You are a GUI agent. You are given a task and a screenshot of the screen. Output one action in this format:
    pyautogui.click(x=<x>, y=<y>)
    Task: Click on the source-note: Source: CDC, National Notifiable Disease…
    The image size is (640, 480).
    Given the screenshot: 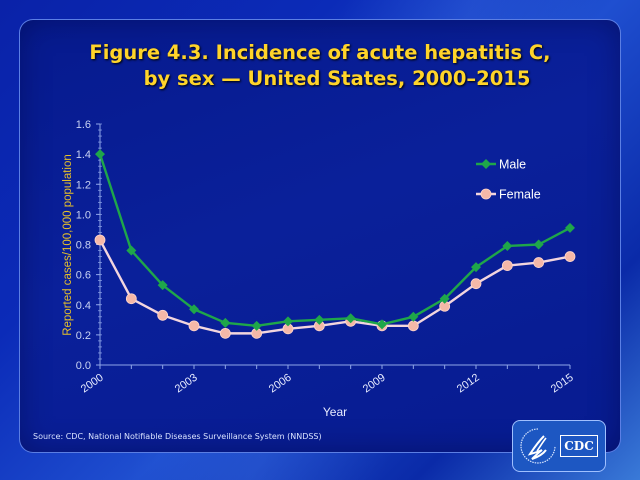 What is the action you would take?
    pyautogui.click(x=177, y=436)
    